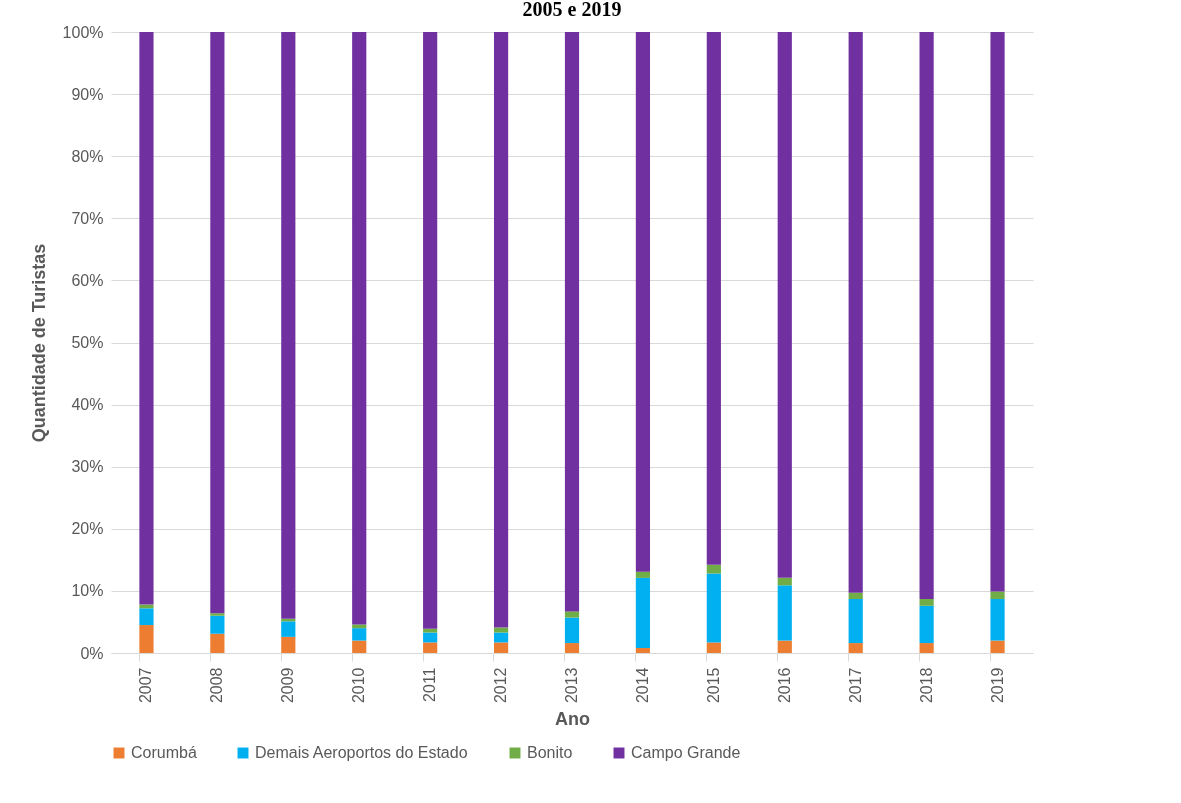 The width and height of the screenshot is (1181, 803). Describe the element at coordinates (217, 685) in the screenshot. I see `x-tick-label: 2008` at that location.